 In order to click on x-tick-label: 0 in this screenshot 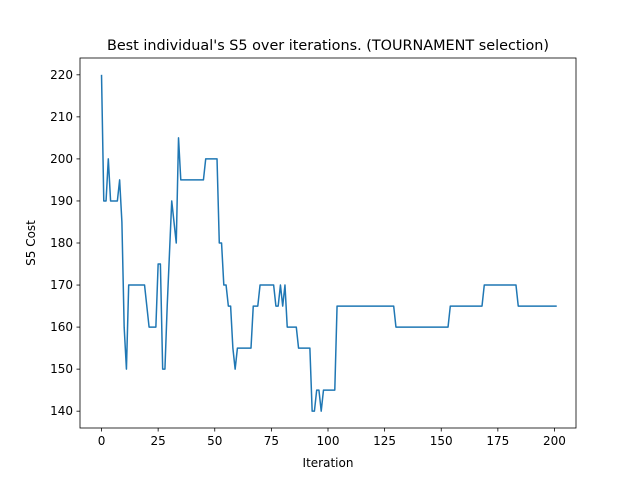, I will do `click(102, 441)`.